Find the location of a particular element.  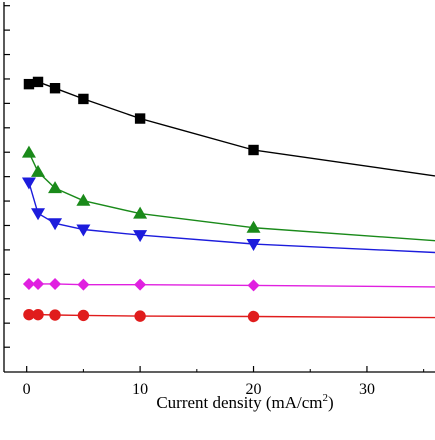

x-axis-label-main: Current density (mA/cm is located at coordinates (239, 402).